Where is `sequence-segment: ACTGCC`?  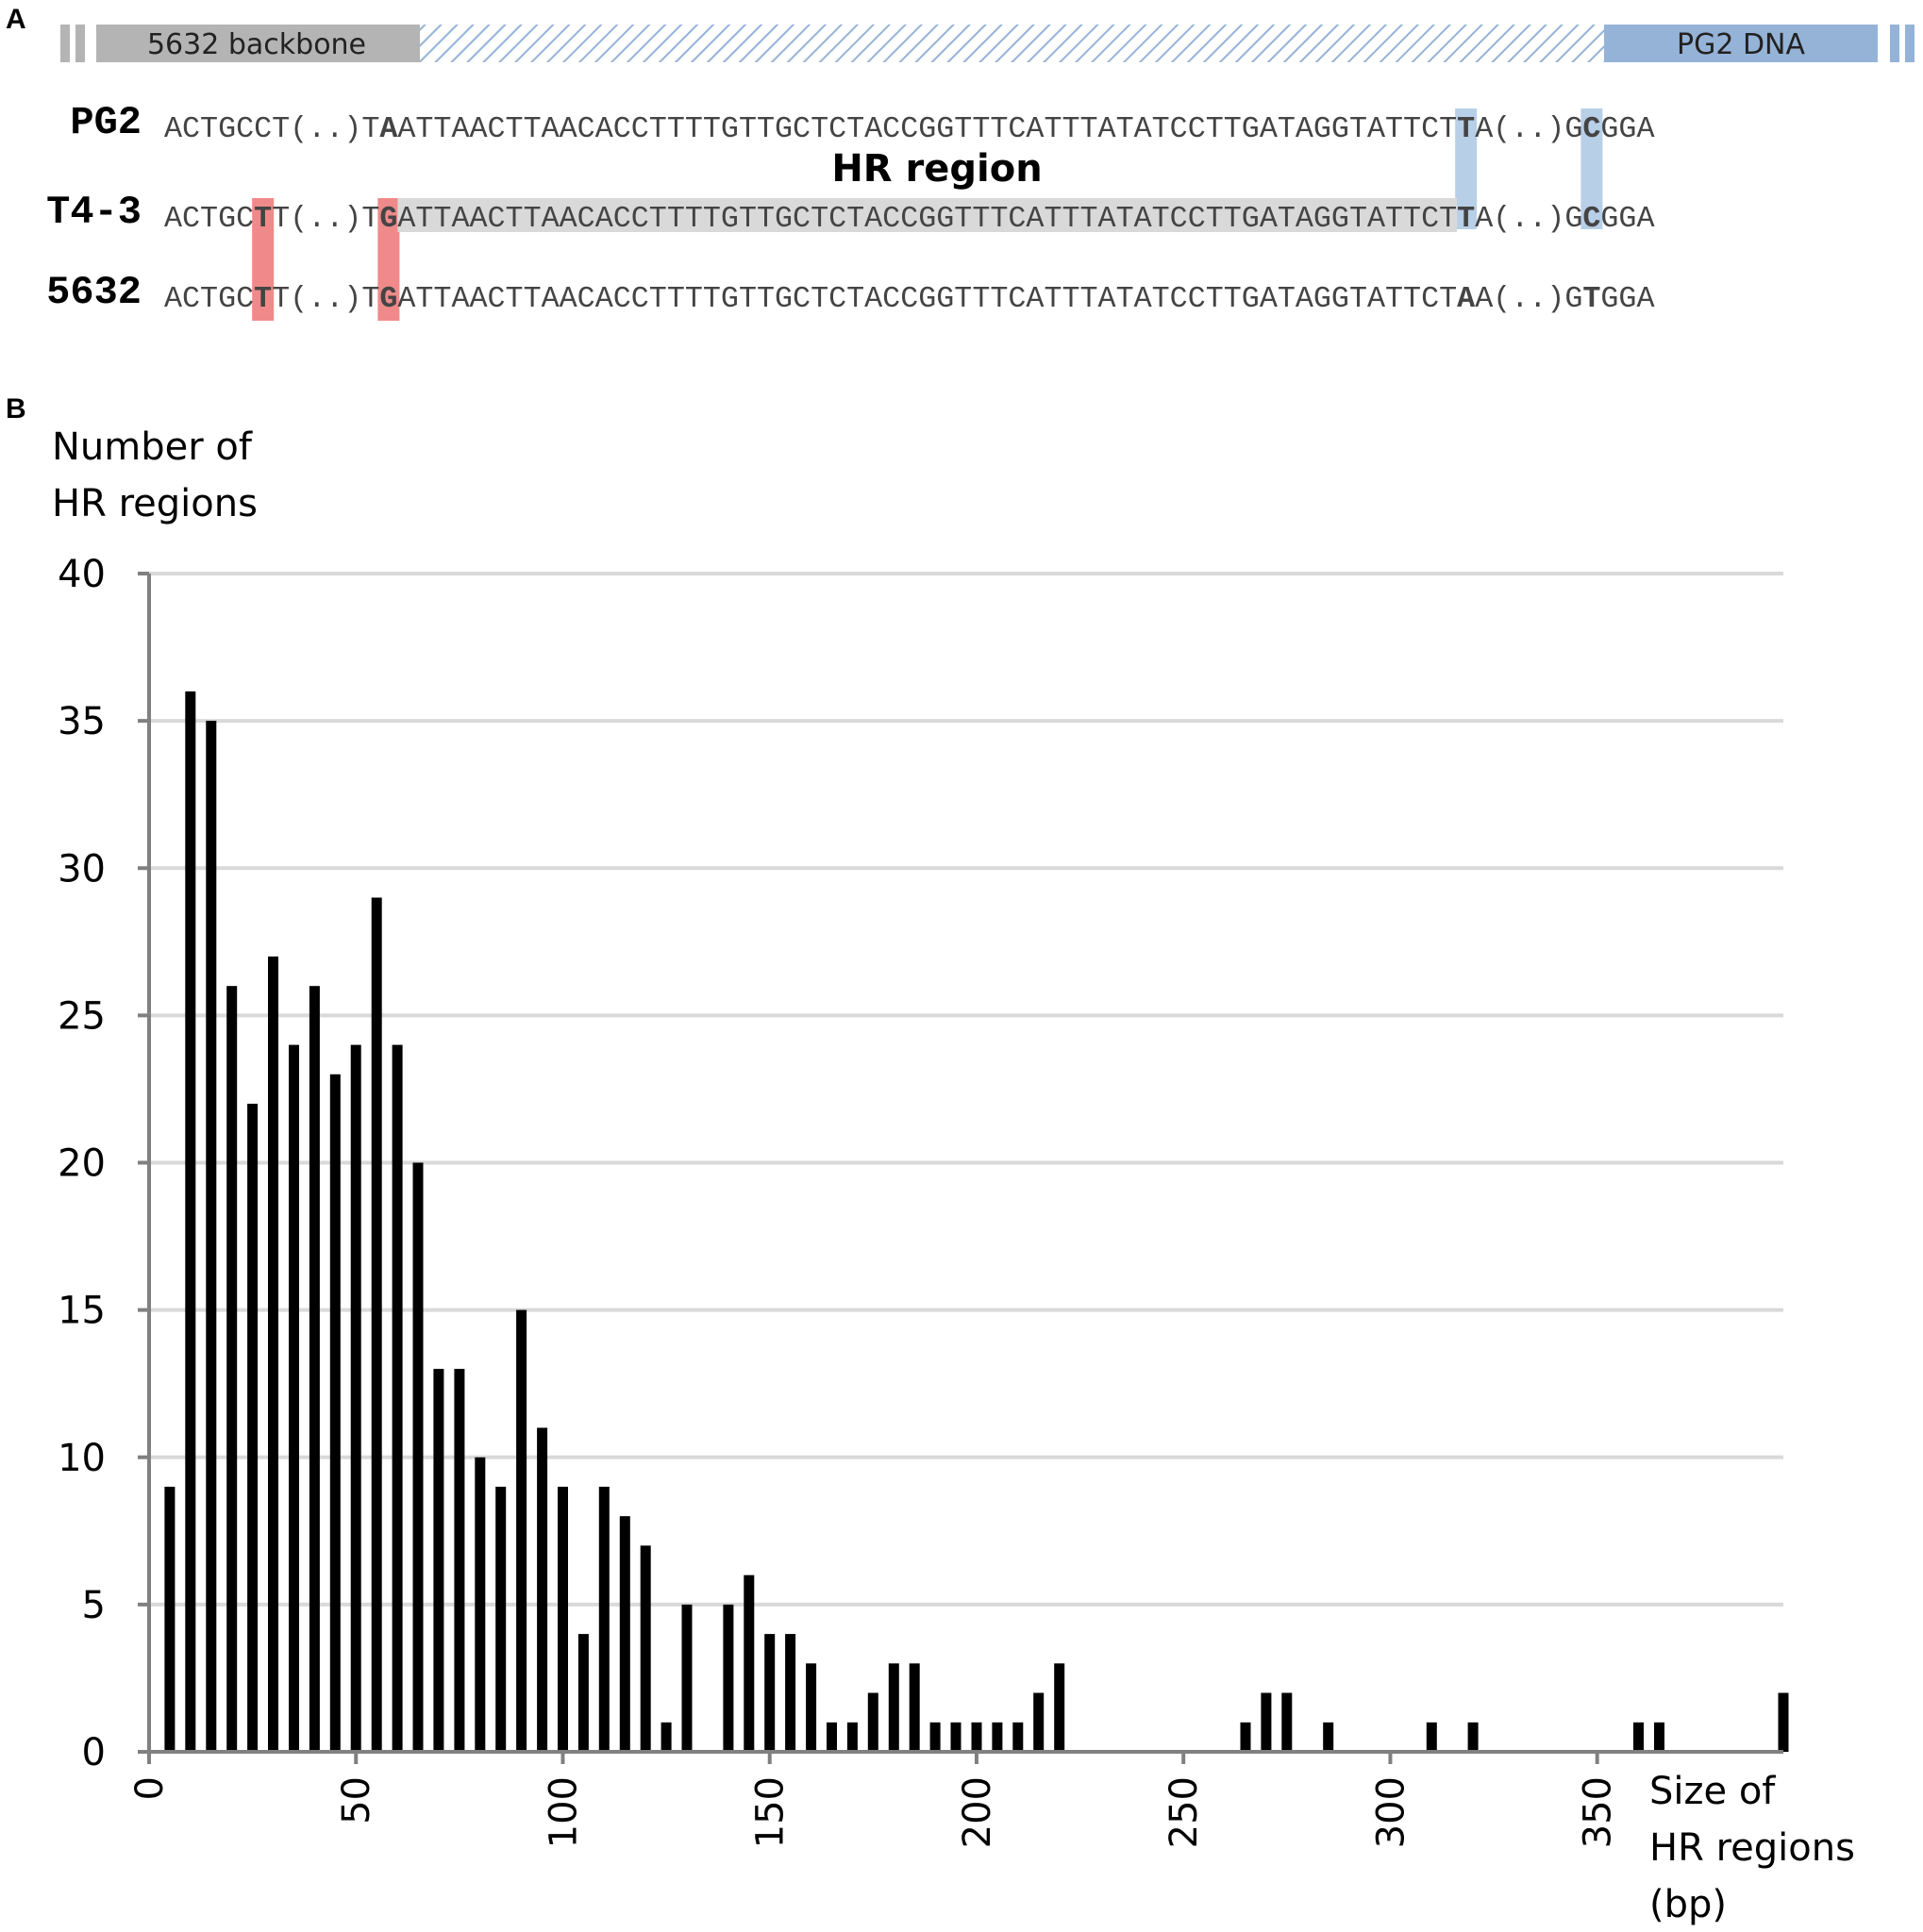
sequence-segment: ACTGCC is located at coordinates (218, 129).